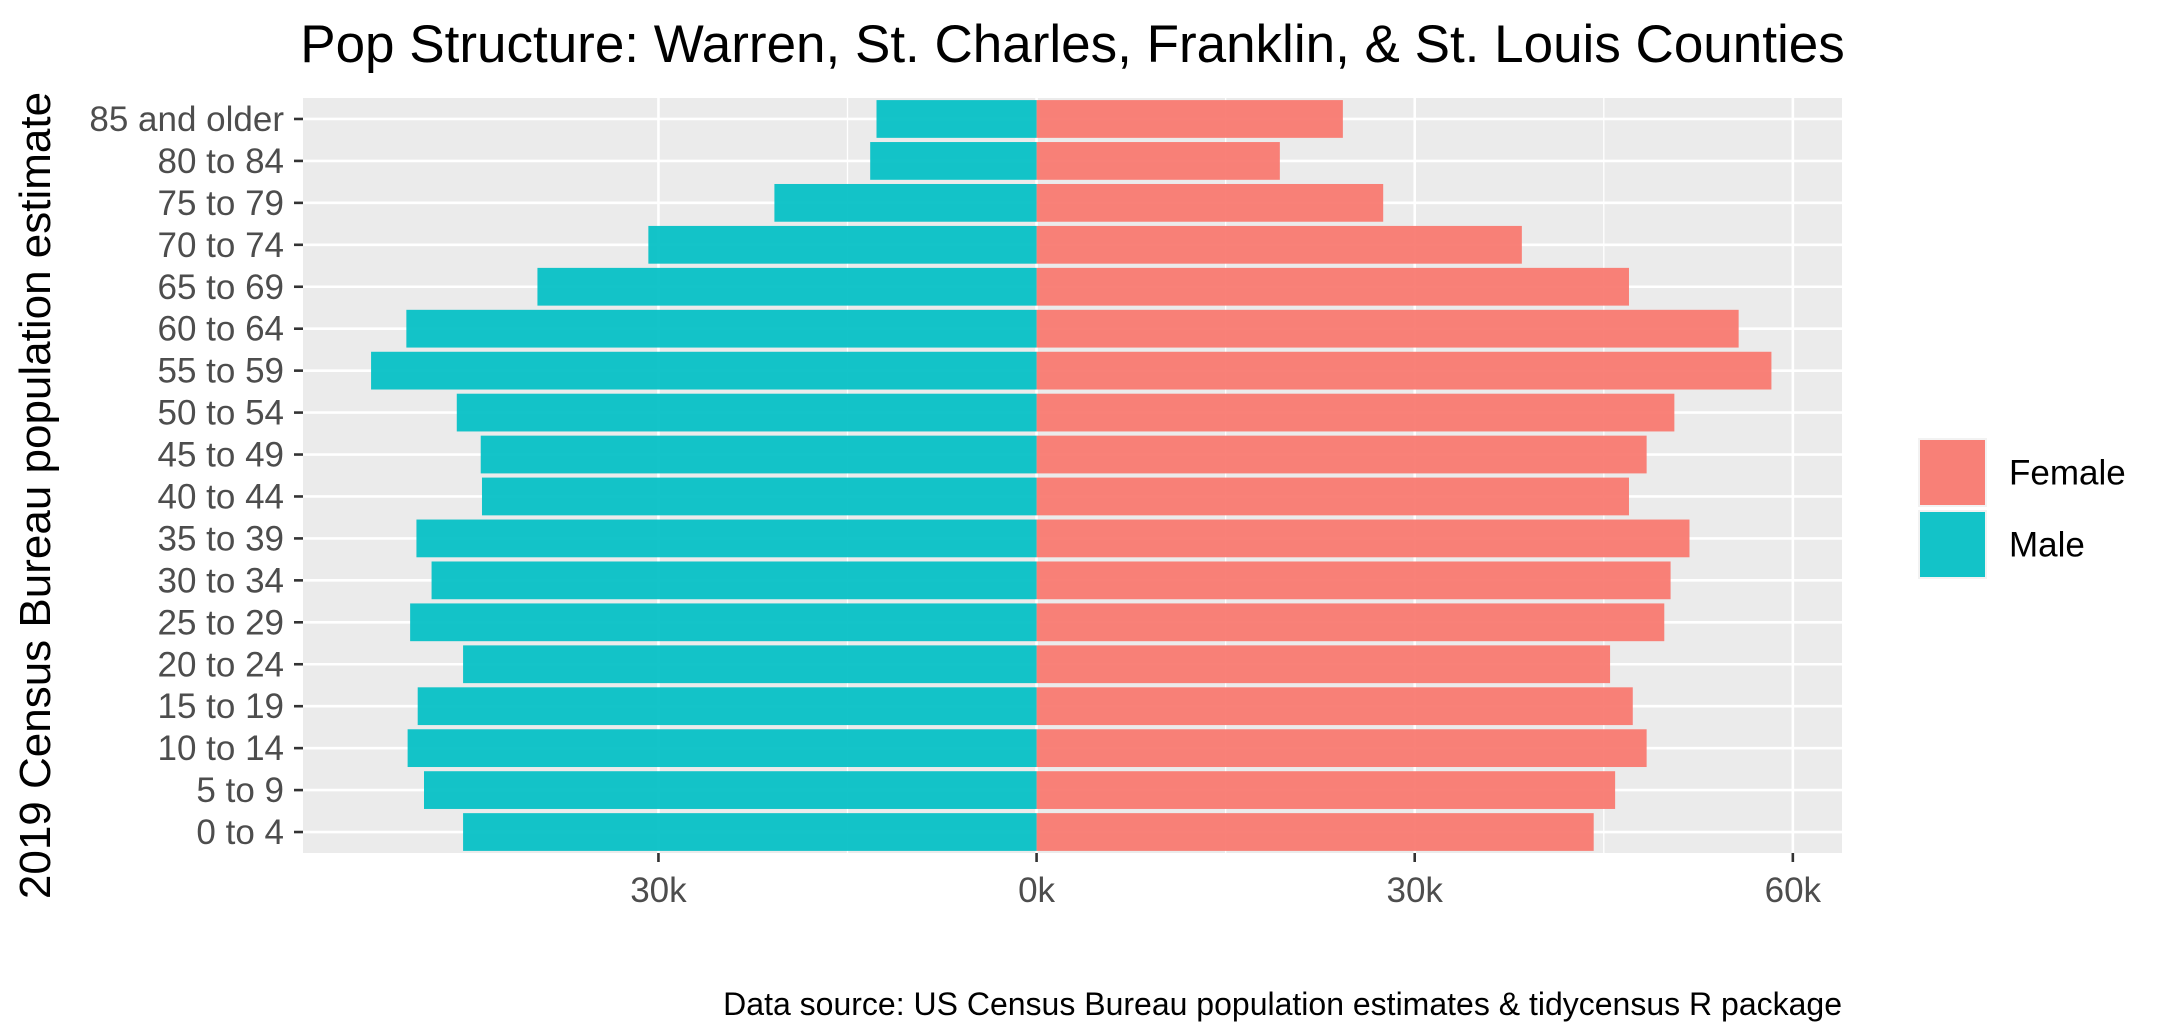 This screenshot has width=2158, height=1033. What do you see at coordinates (2067, 473) in the screenshot?
I see `legend-label-female: Female` at bounding box center [2067, 473].